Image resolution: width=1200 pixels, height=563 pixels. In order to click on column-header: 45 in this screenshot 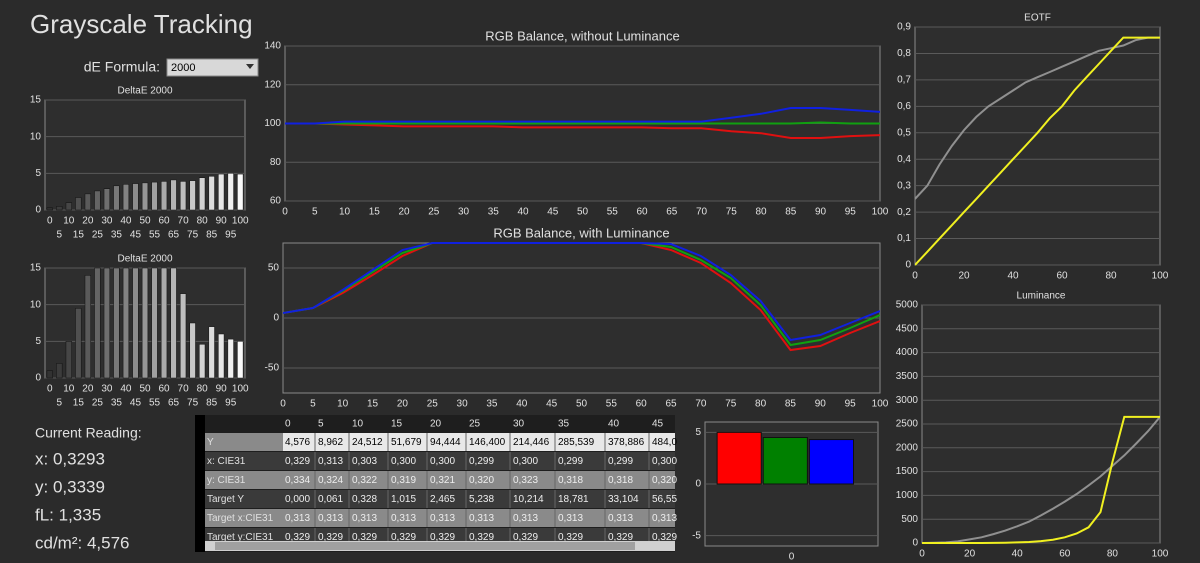, I will do `click(658, 424)`.